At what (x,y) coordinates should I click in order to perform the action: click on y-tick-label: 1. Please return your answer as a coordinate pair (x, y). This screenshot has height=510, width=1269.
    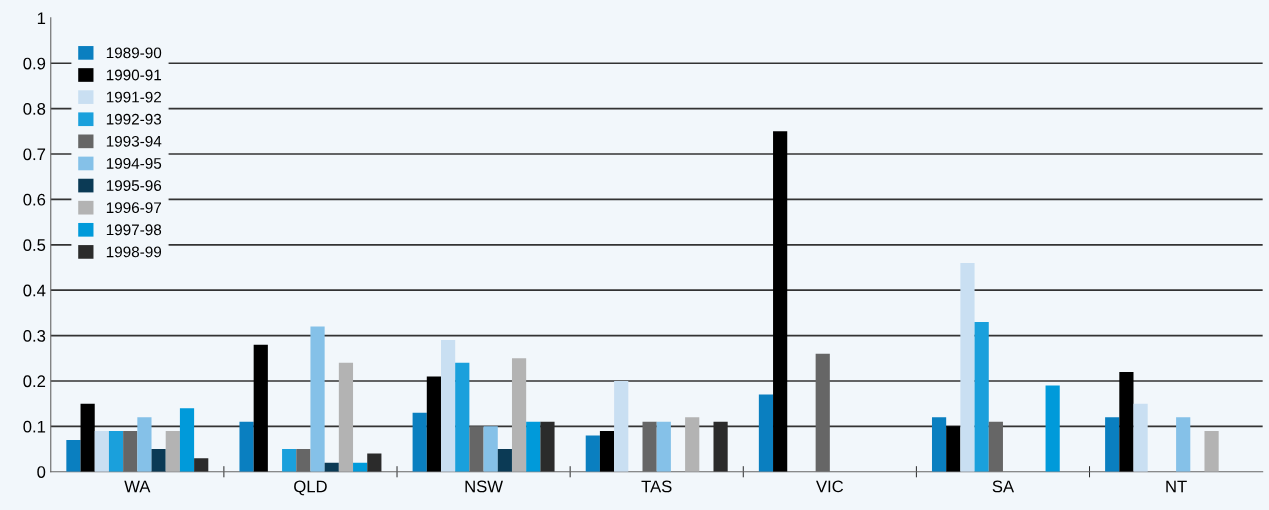
    Looking at the image, I should click on (41, 18).